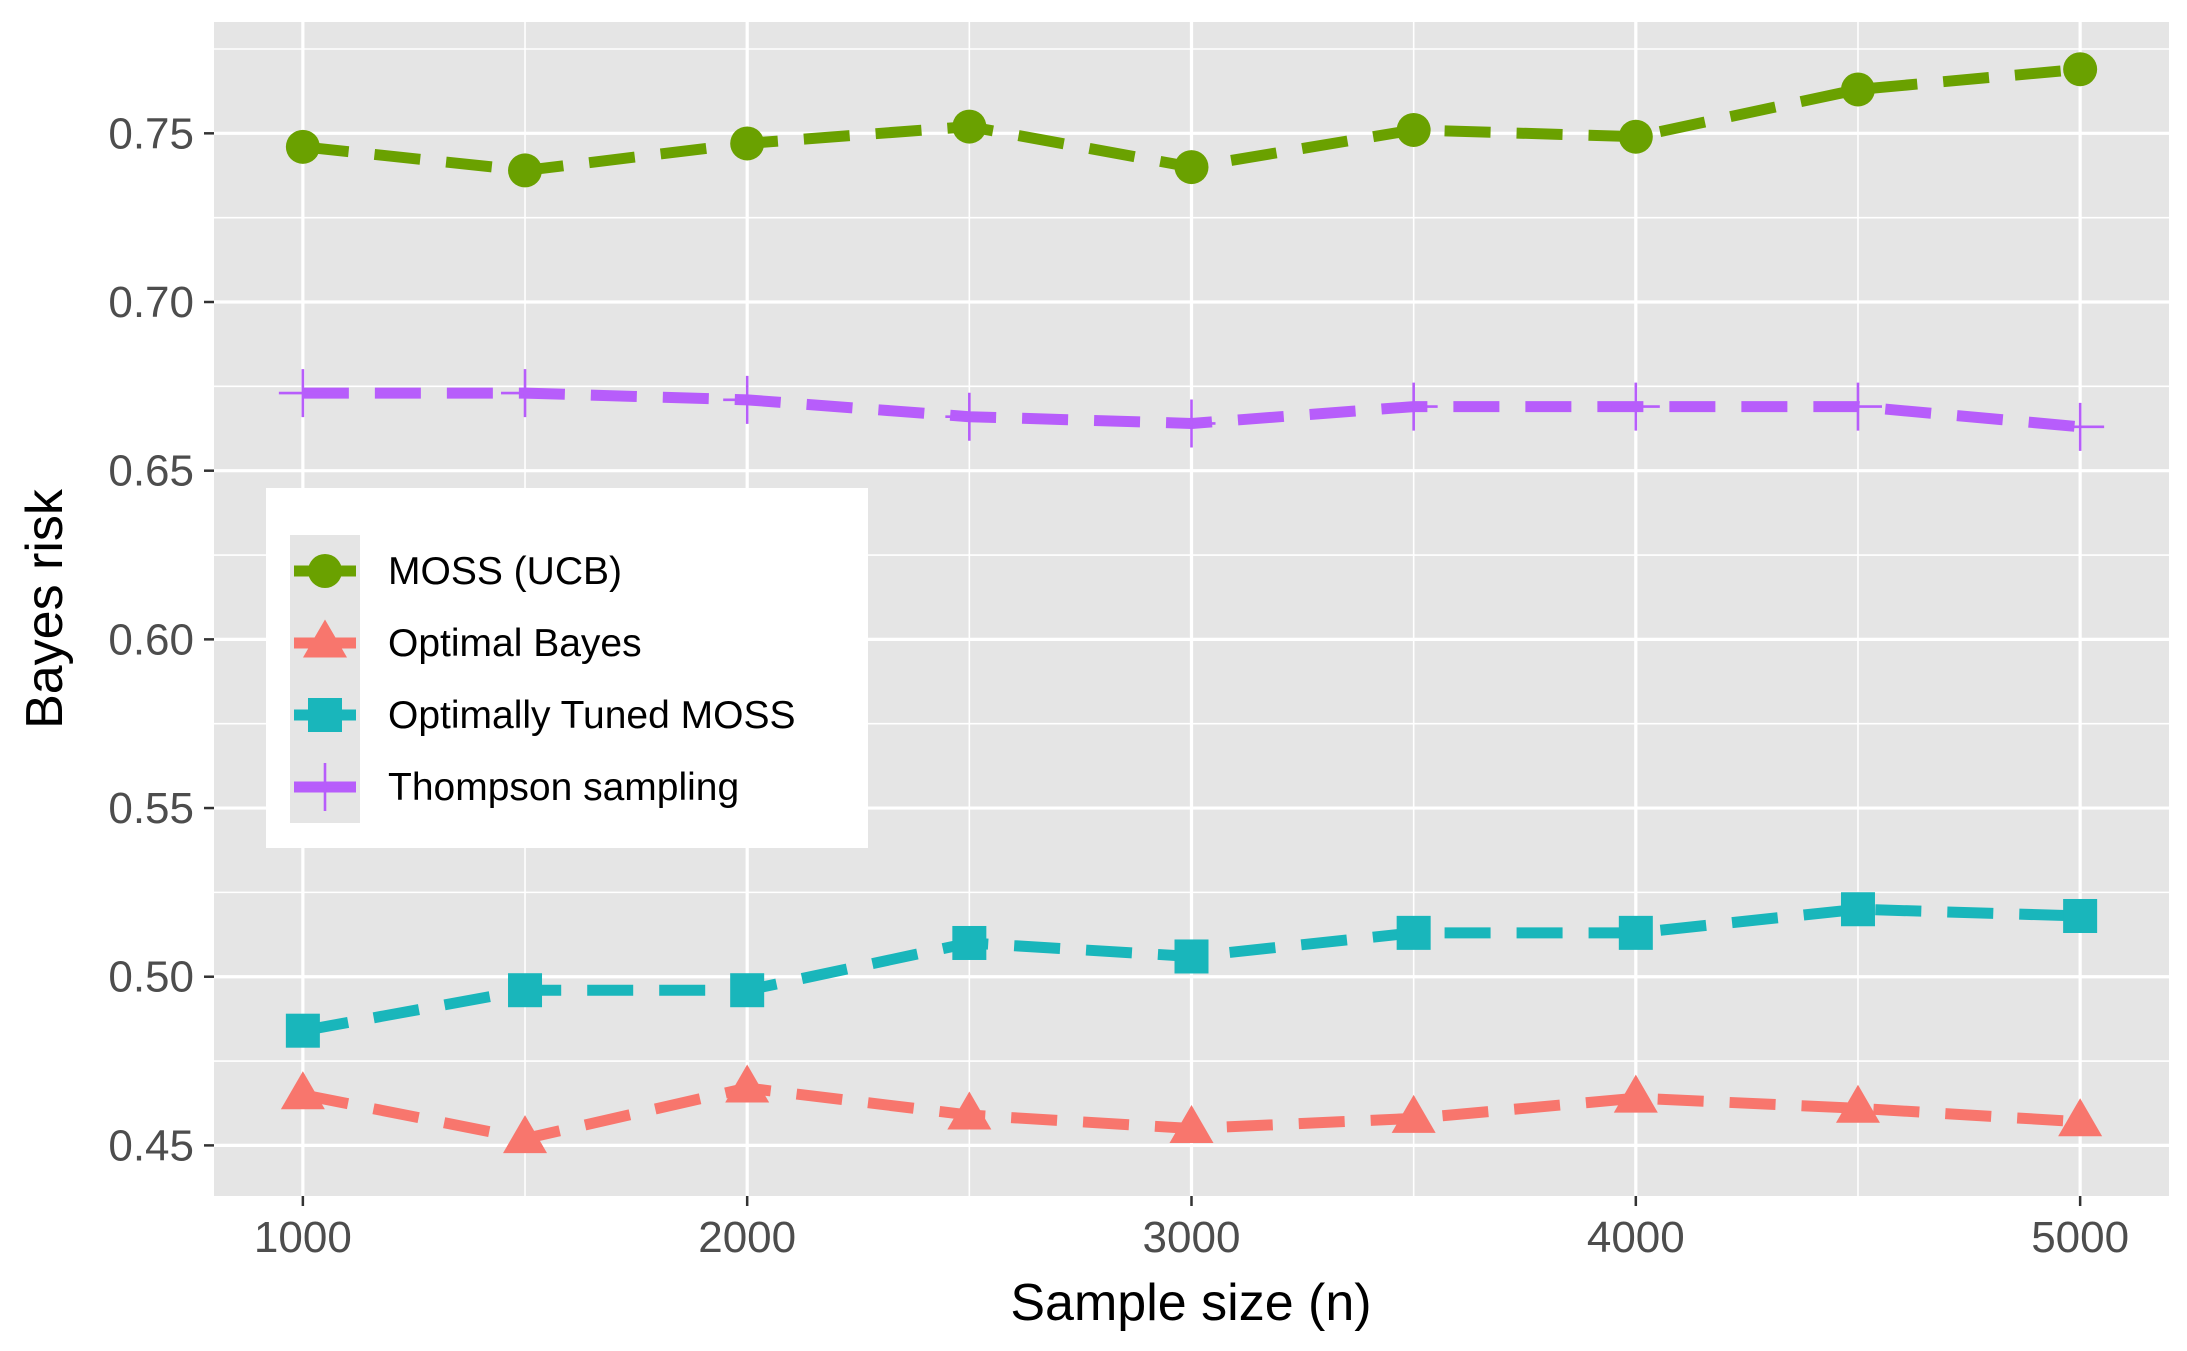 Image resolution: width=2187 pixels, height=1351 pixels. I want to click on x-axis: 1000 2000 3000 4000 5000, so click(1191, 1229).